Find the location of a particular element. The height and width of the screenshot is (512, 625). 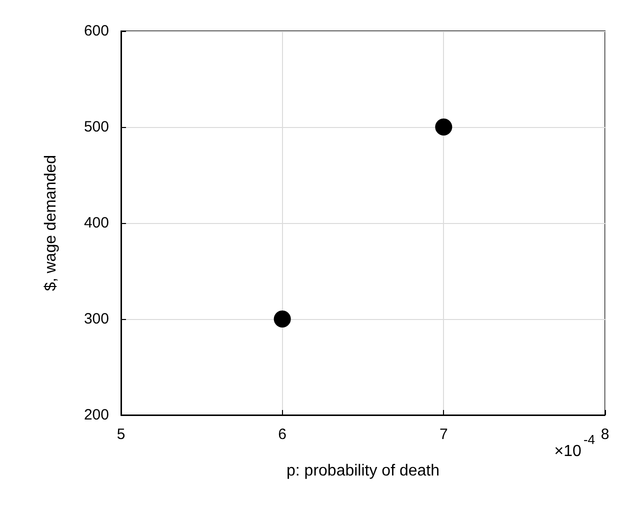

x-tick-label: 6 is located at coordinates (282, 434).